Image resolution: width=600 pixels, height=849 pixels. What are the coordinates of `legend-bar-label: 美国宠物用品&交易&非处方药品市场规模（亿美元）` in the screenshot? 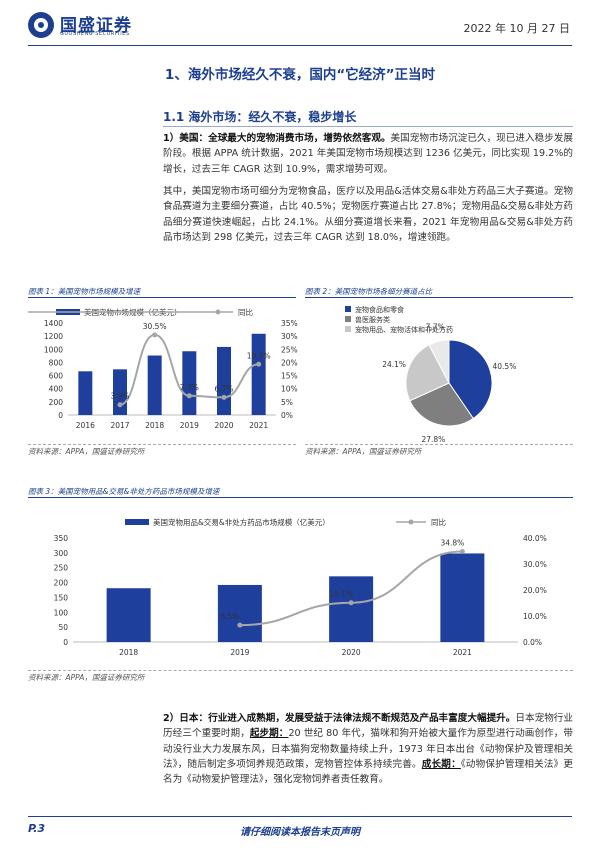 It's located at (241, 522).